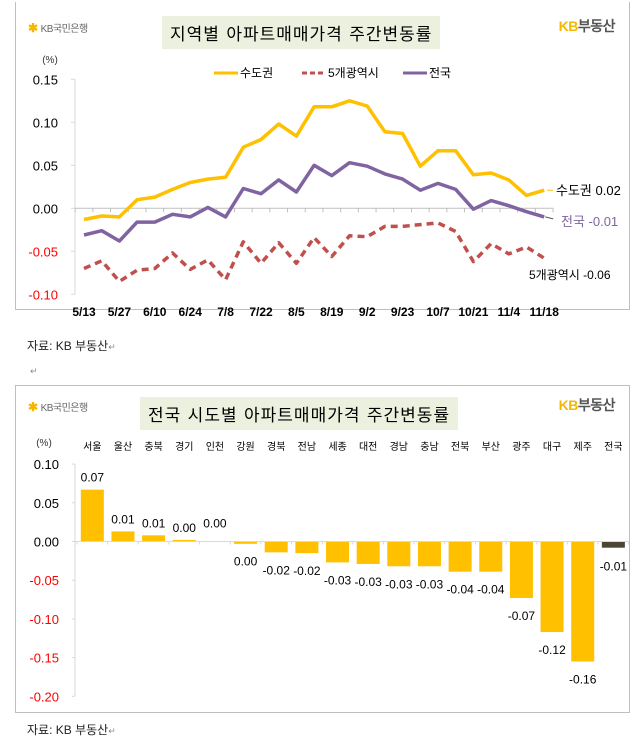 The image size is (643, 743). I want to click on legend-label-2: 5개광역시, so click(353, 73).